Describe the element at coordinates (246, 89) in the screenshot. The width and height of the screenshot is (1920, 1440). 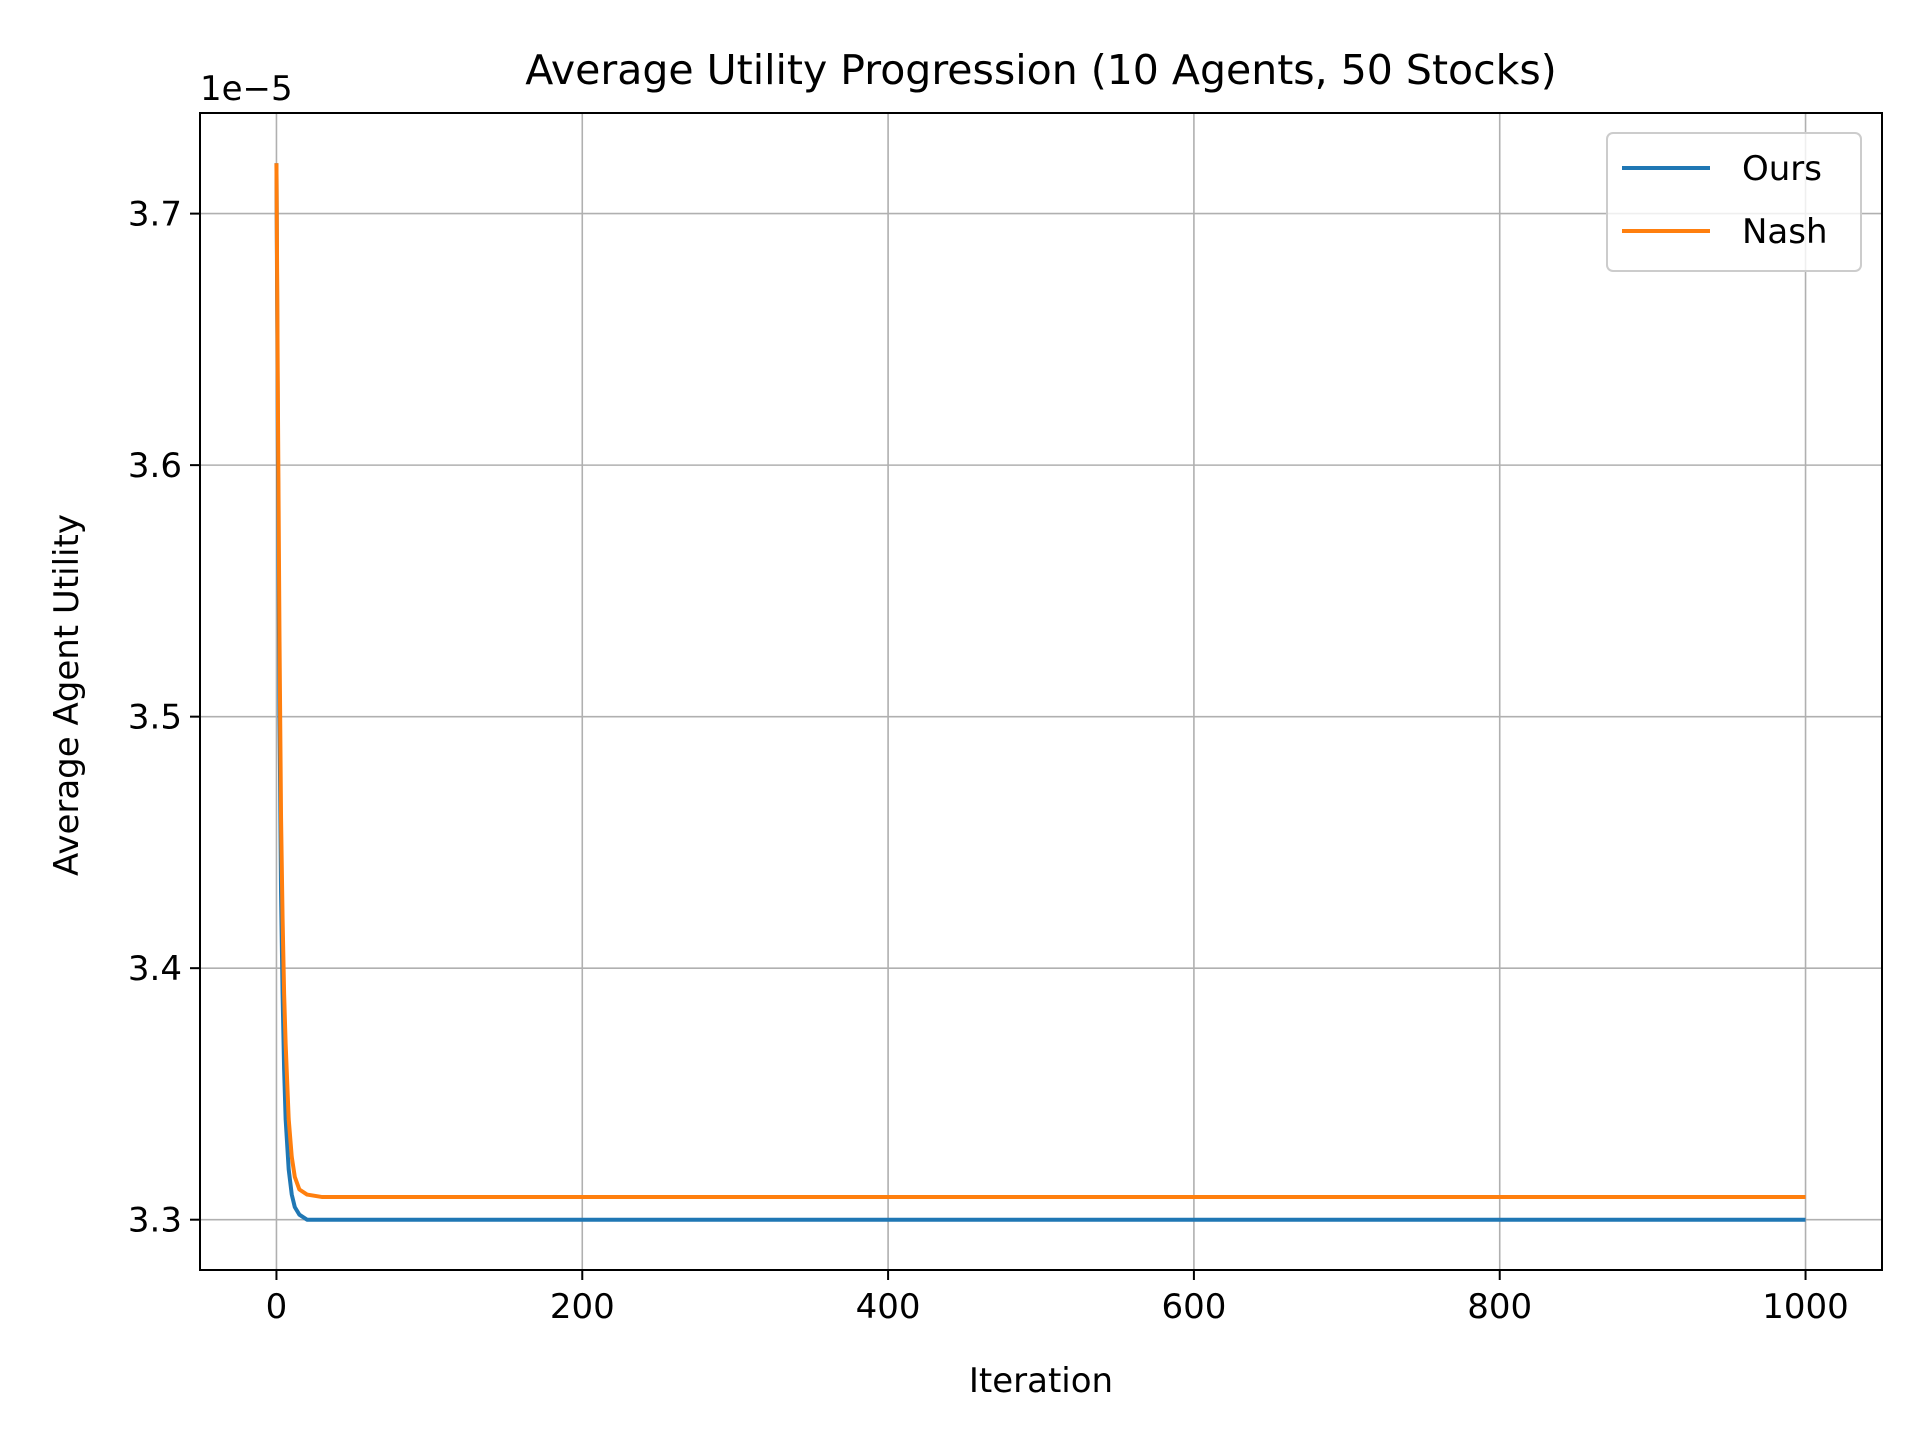
I see `y-offset-label: 1e−5` at that location.